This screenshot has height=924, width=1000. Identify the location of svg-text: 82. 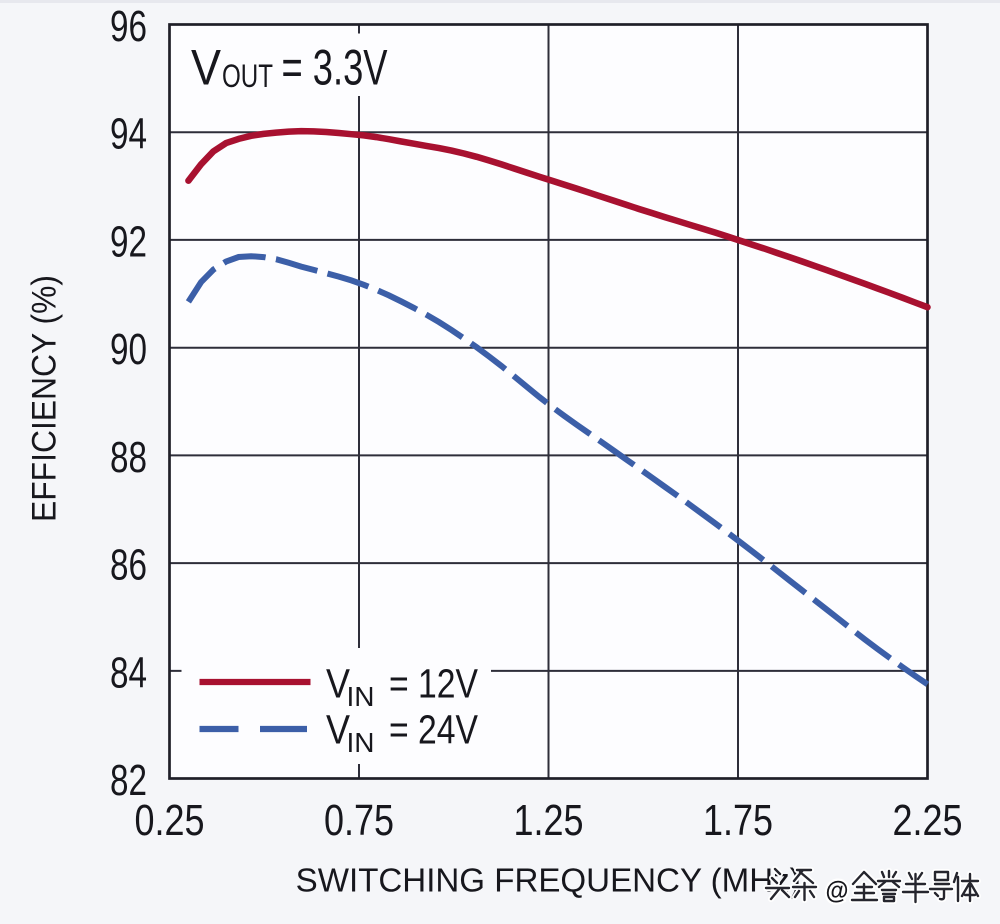
(128, 780).